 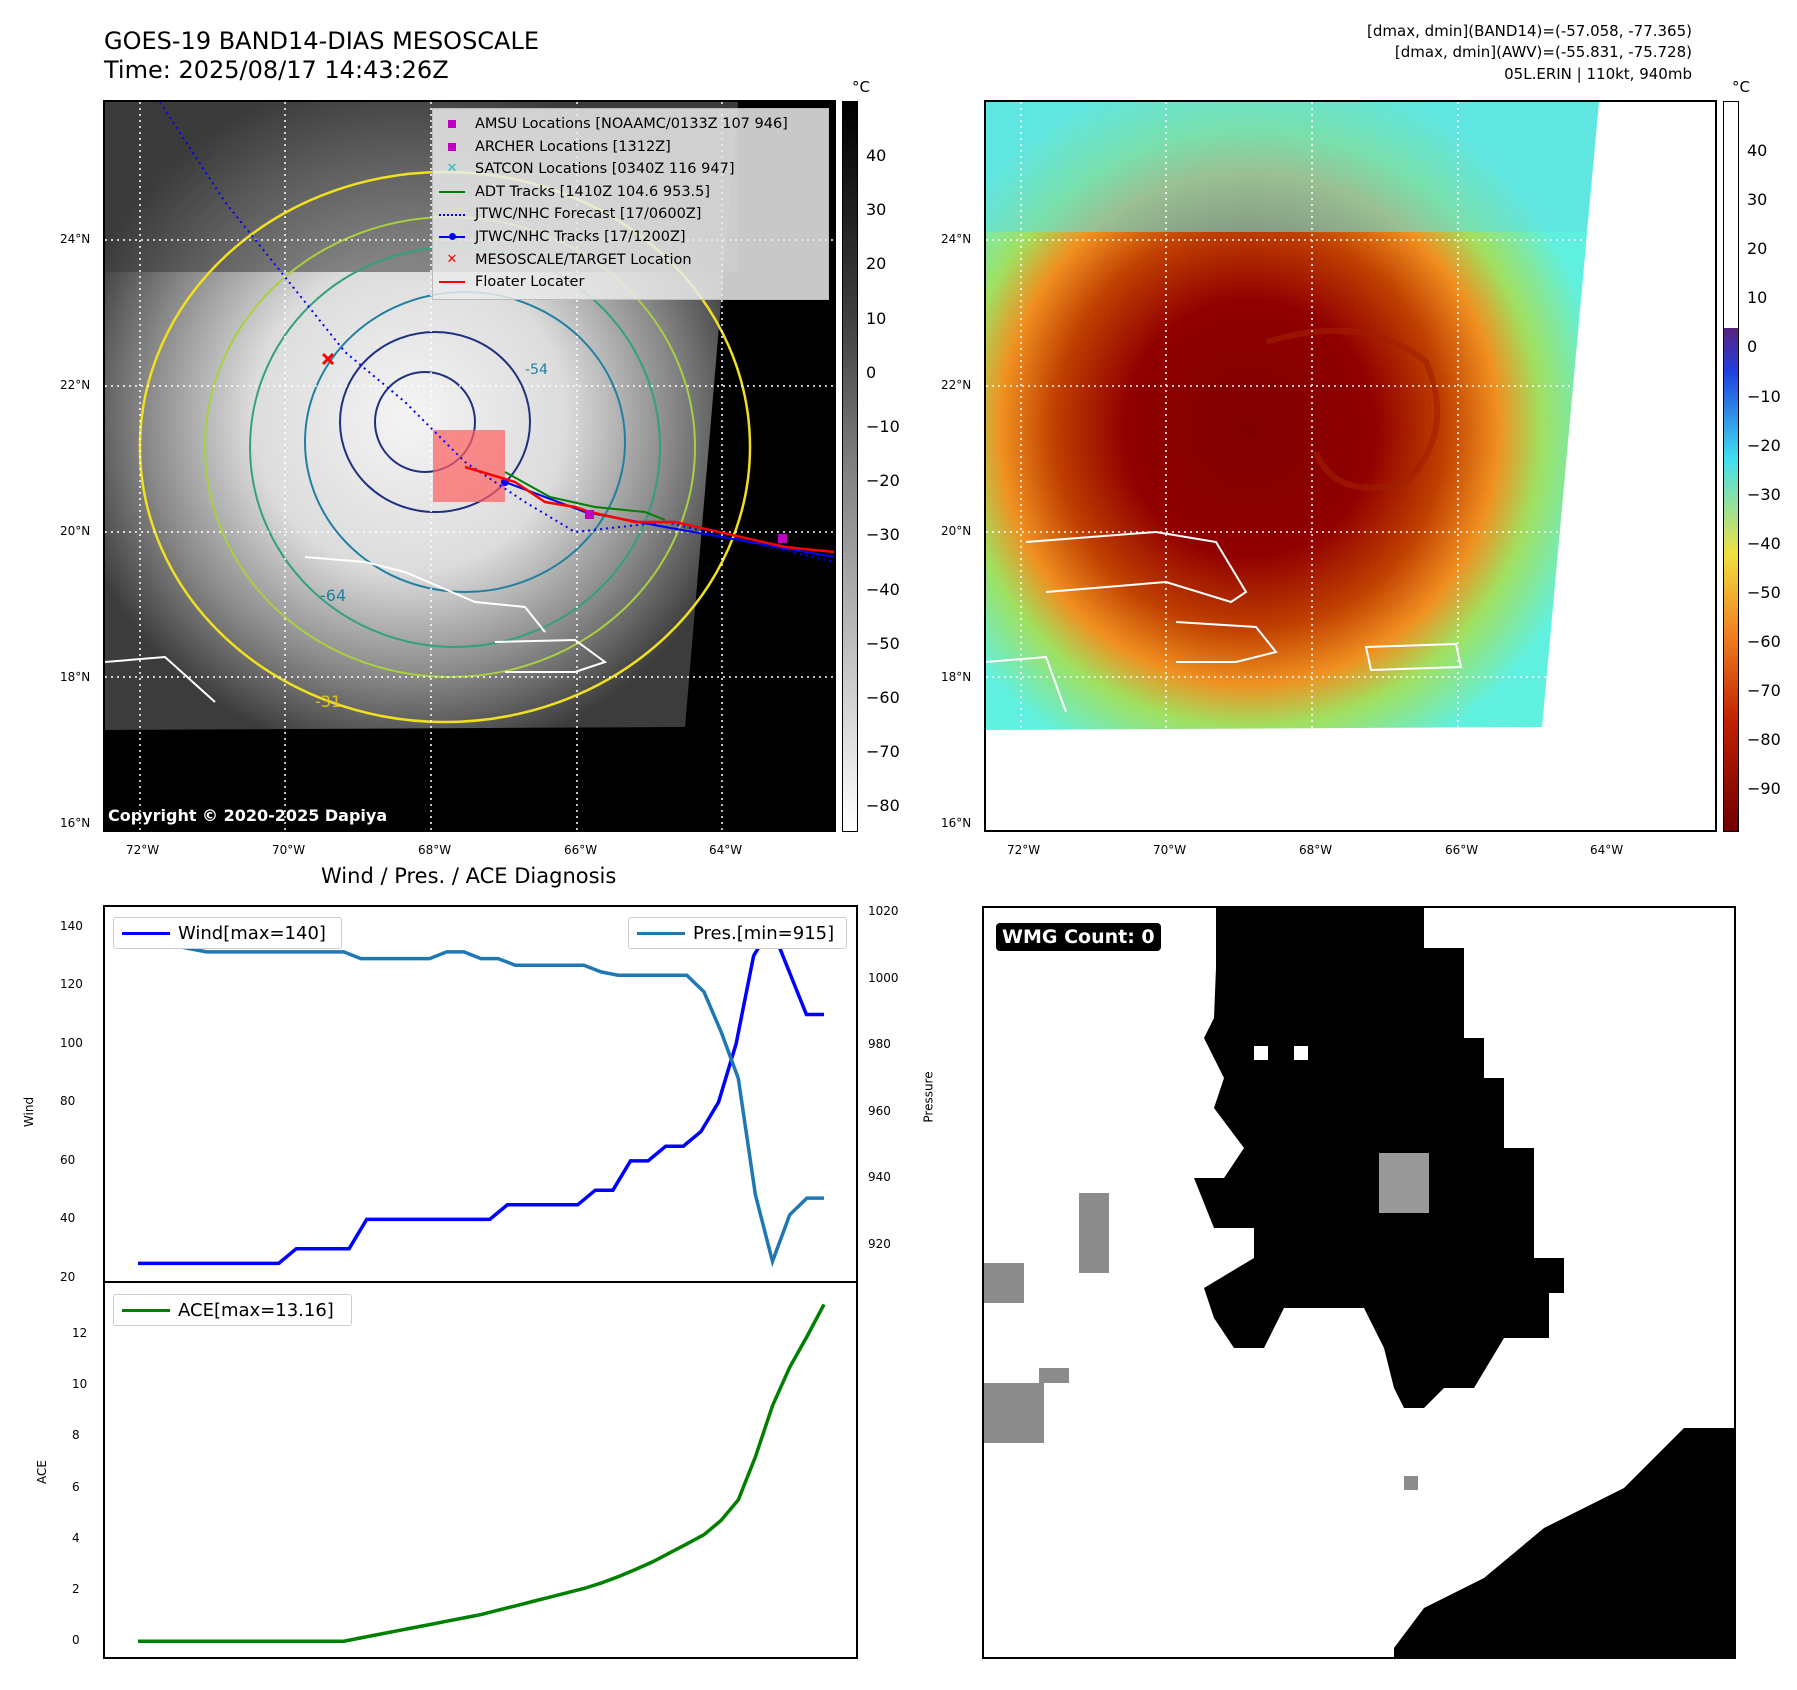 What do you see at coordinates (76, 1486) in the screenshot?
I see `ace-tick-label: 6` at bounding box center [76, 1486].